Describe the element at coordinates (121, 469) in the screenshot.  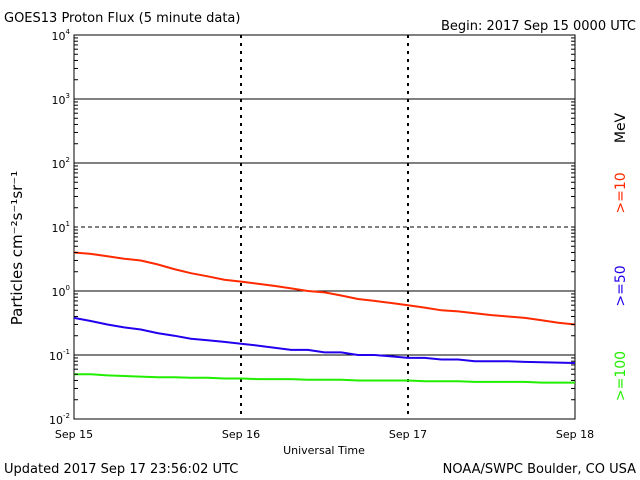
I see `updated-label: Updated 2017 Sep 17 23:56:02 UTC` at that location.